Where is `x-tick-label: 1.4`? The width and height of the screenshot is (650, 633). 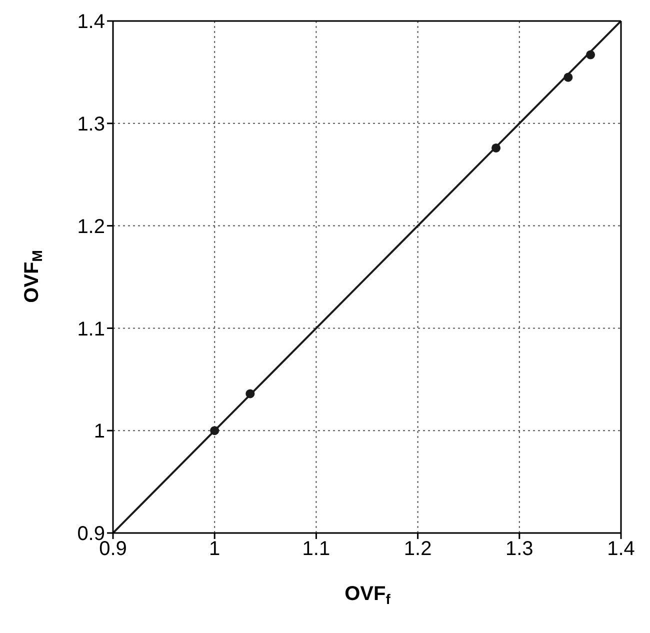 x-tick-label: 1.4 is located at coordinates (621, 549).